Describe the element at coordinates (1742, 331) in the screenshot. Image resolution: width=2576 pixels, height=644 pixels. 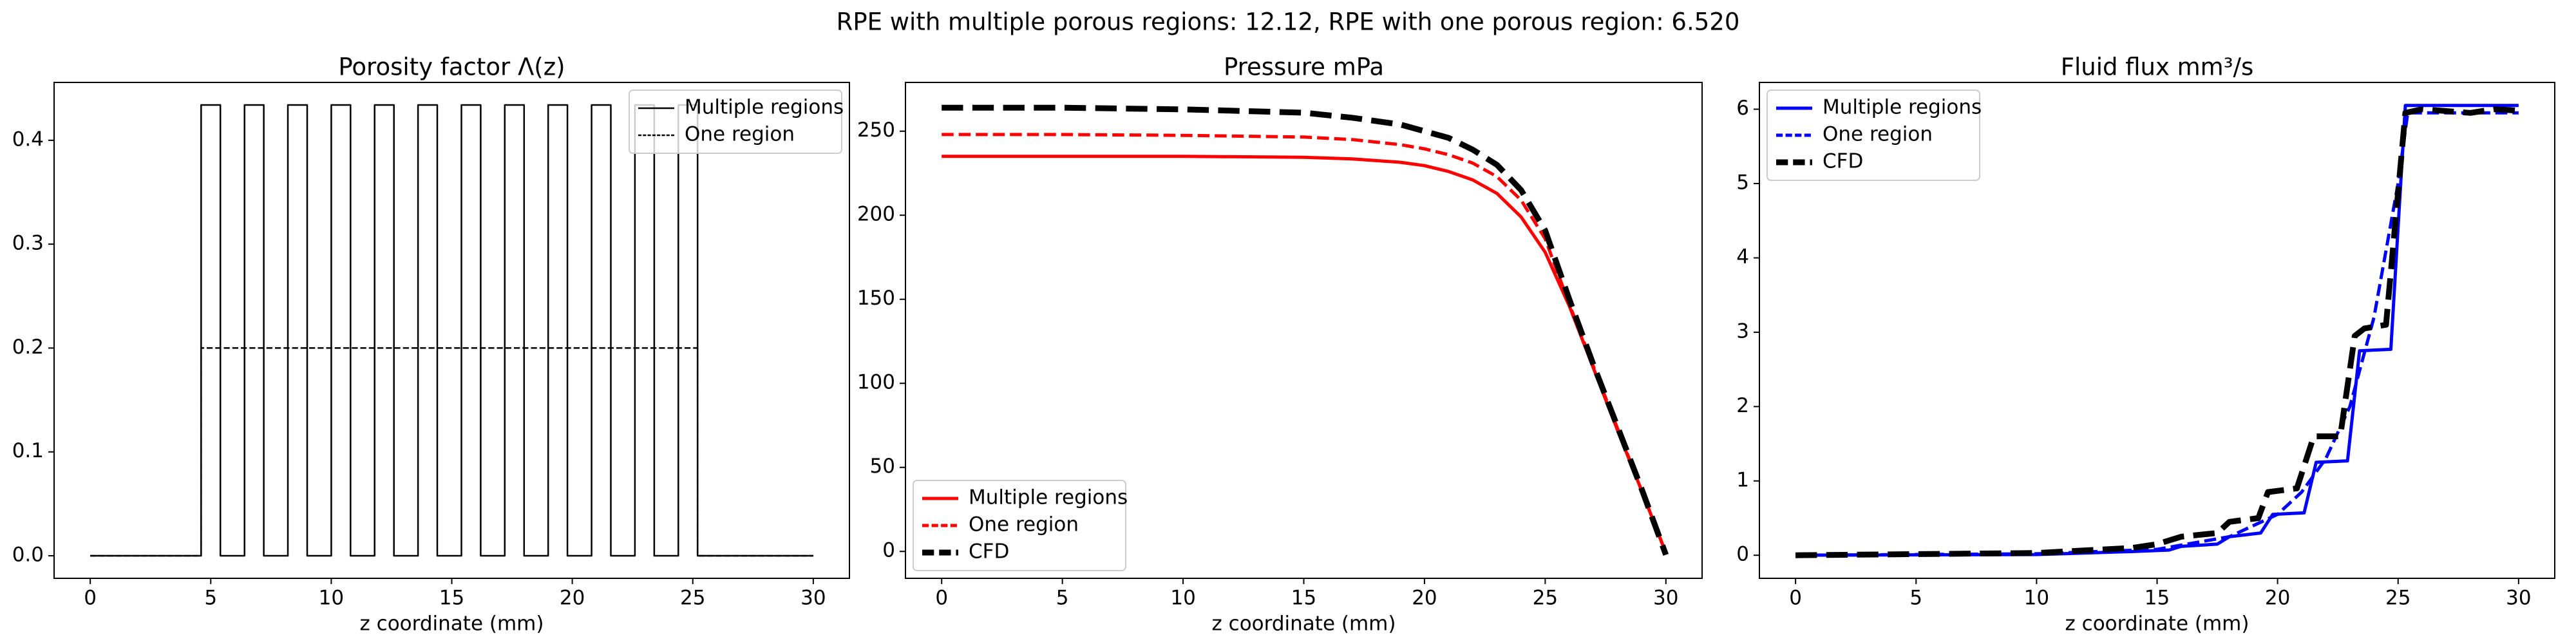
I see `y-tick-label: 3` at that location.